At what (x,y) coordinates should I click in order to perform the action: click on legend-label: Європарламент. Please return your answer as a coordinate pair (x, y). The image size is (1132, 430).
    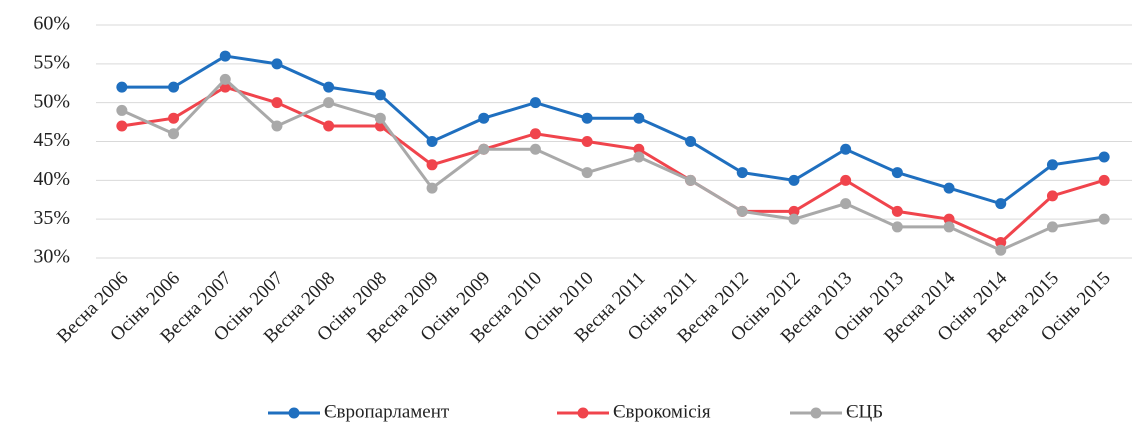
    Looking at the image, I should click on (387, 411).